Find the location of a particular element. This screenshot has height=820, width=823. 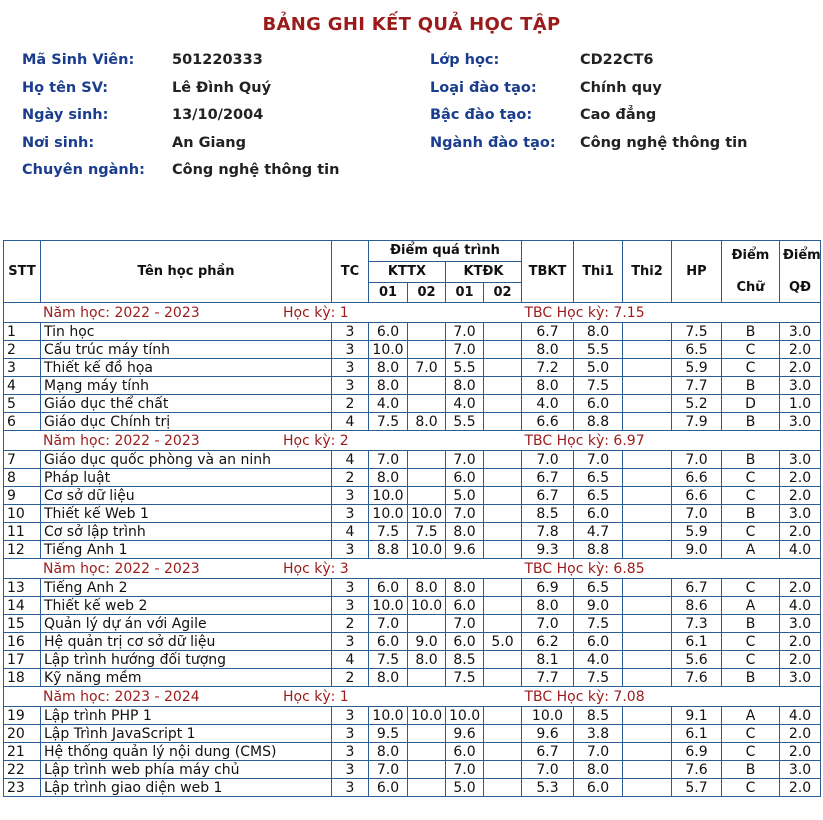

cell-credits: 4 is located at coordinates (350, 659).